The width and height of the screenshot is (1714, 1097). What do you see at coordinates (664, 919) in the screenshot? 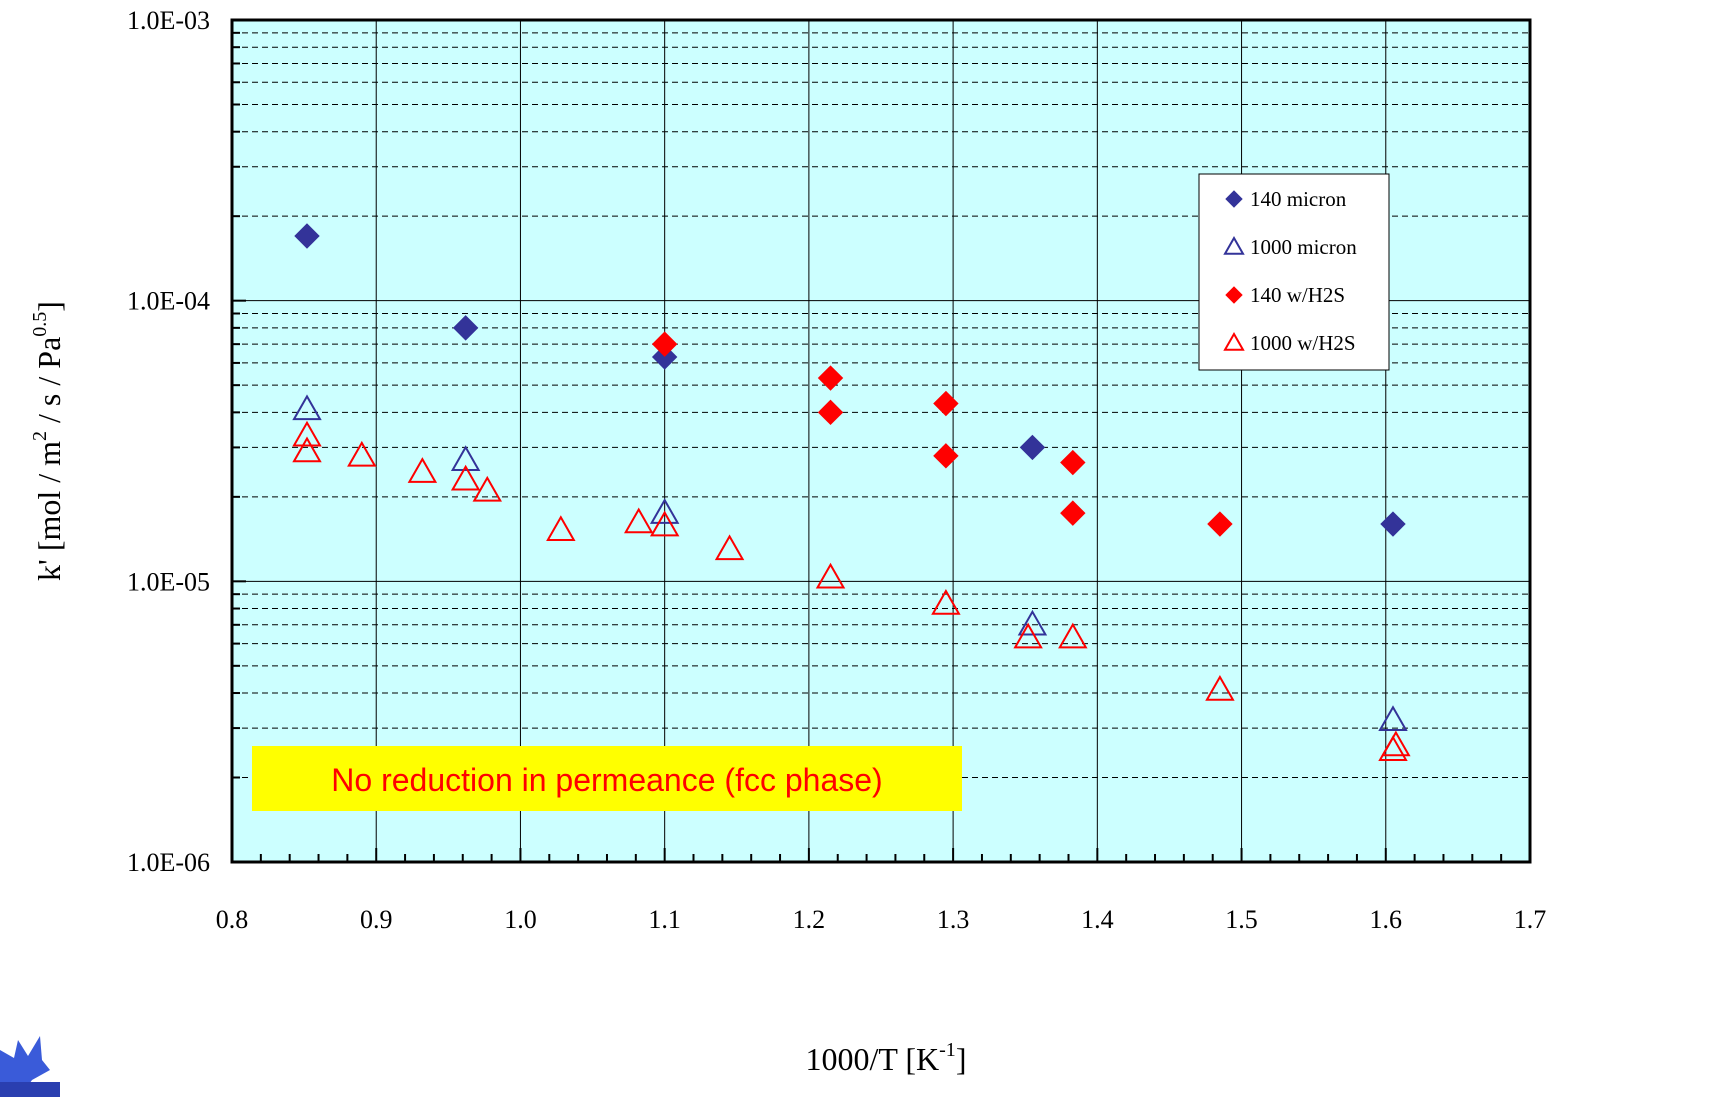
I see `x-tick-label: 1.1` at bounding box center [664, 919].